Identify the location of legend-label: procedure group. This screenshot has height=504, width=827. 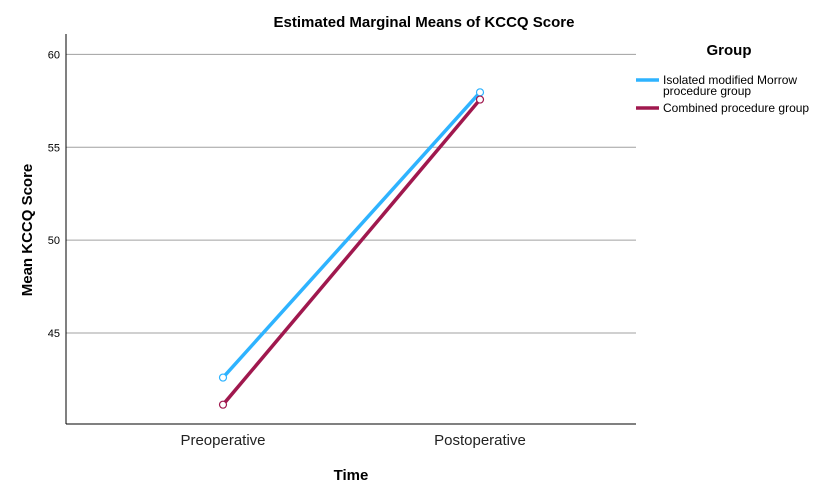
(707, 91).